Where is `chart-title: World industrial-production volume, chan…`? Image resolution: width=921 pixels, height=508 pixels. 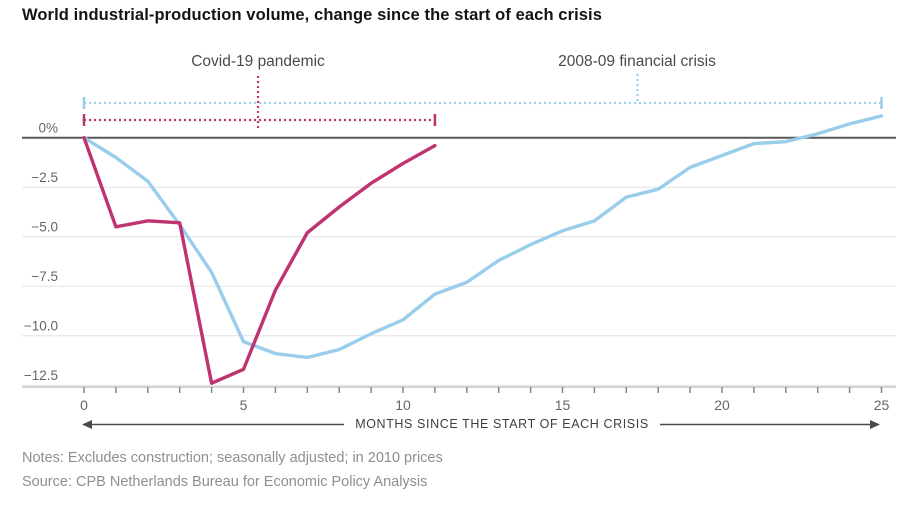 chart-title: World industrial-production volume, chan… is located at coordinates (312, 15).